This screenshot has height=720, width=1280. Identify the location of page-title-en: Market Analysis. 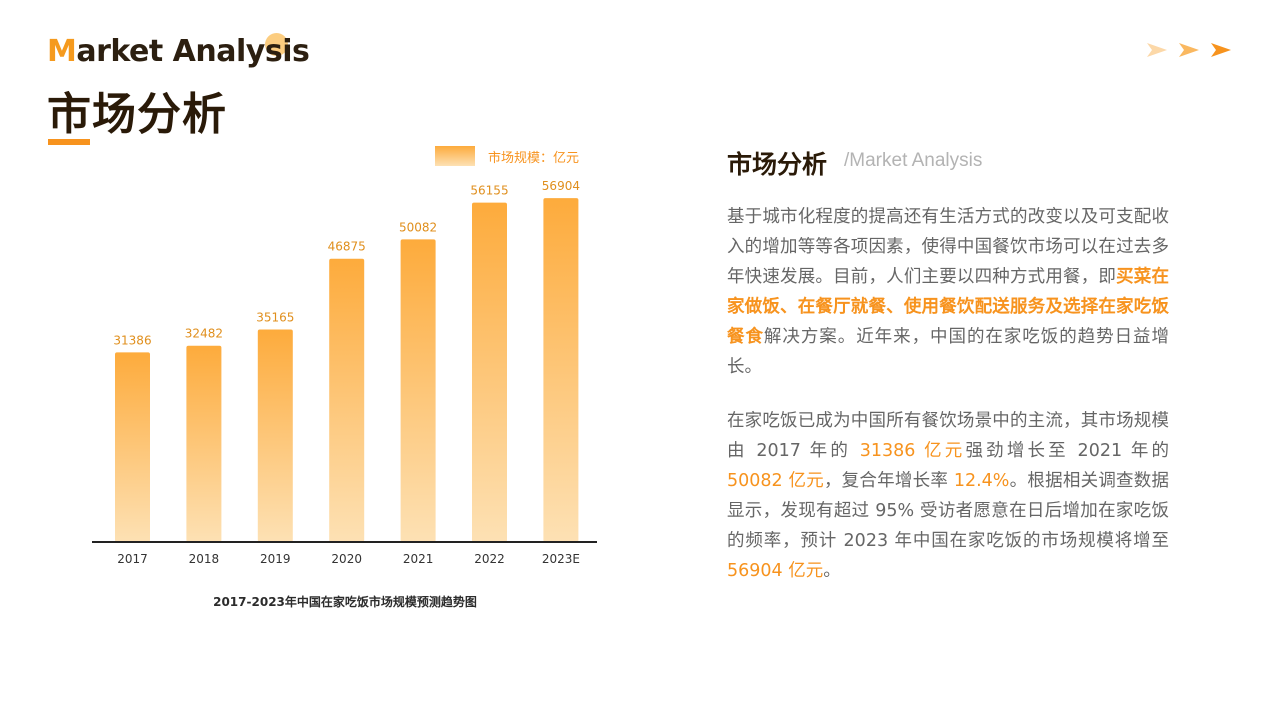
(178, 51).